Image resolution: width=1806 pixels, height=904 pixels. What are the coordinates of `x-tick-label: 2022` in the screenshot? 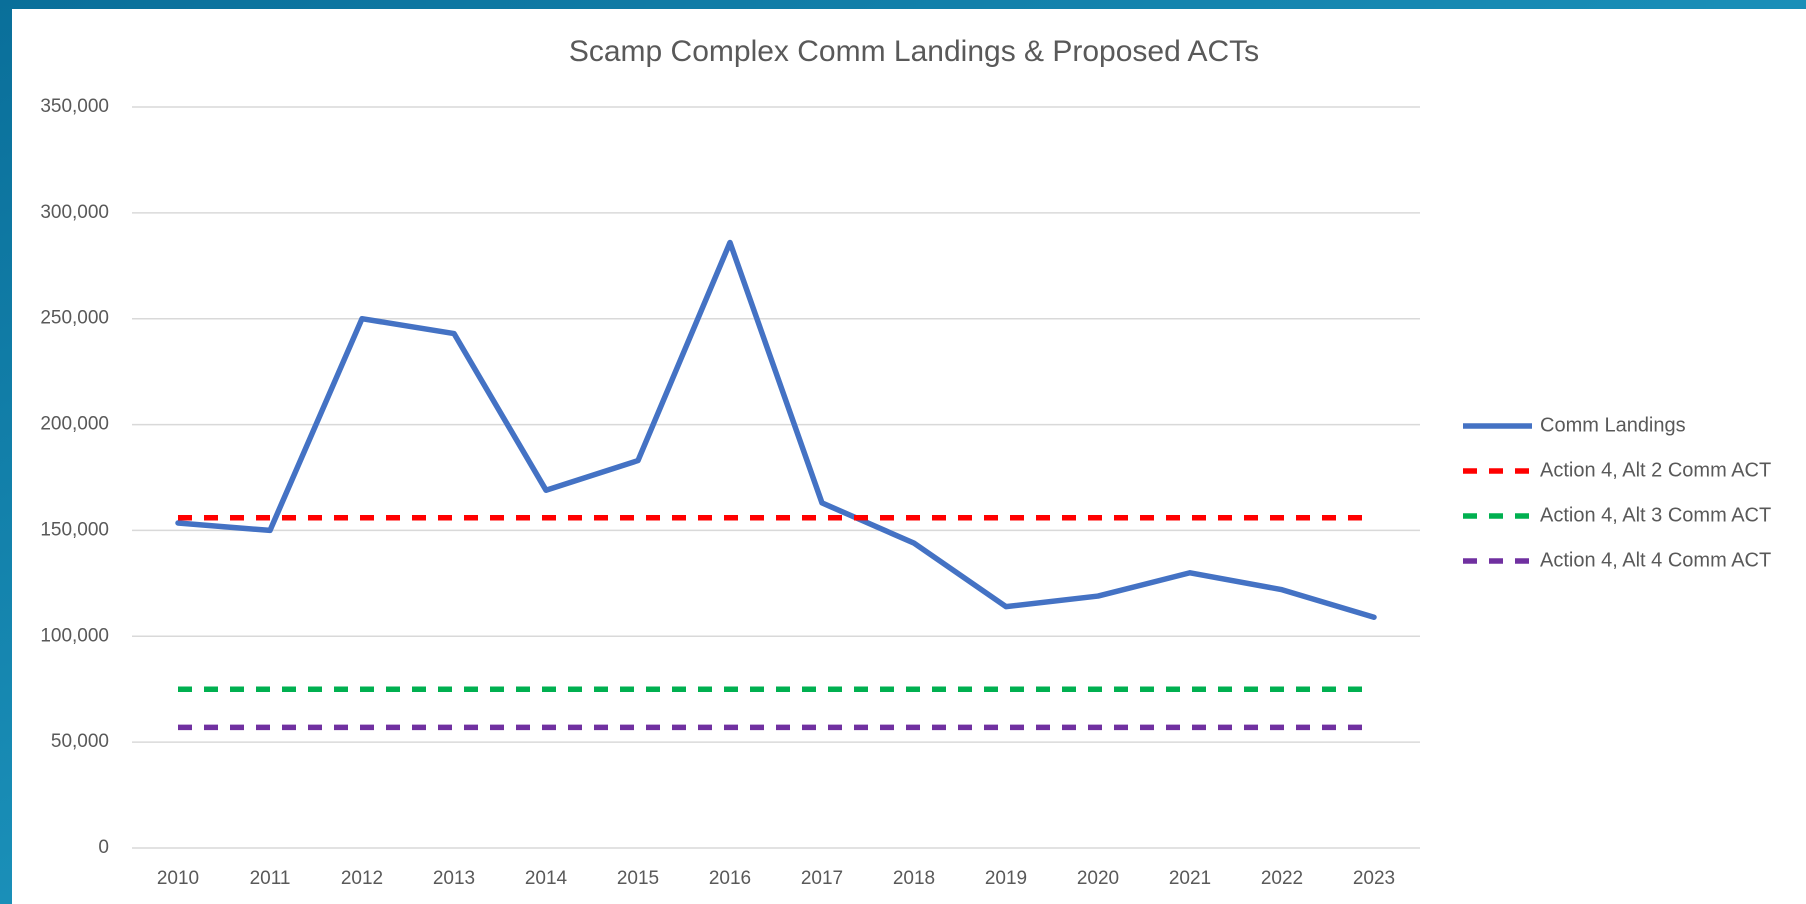 It's located at (1282, 878).